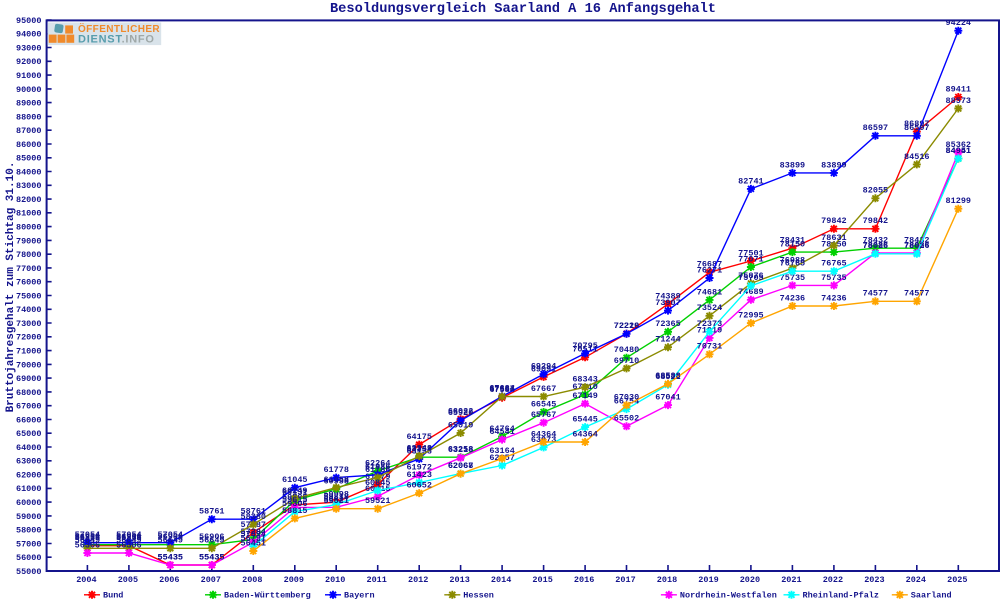 This screenshot has height=600, width=1000. What do you see at coordinates (585, 380) in the screenshot?
I see `svg-text: 68343` at bounding box center [585, 380].